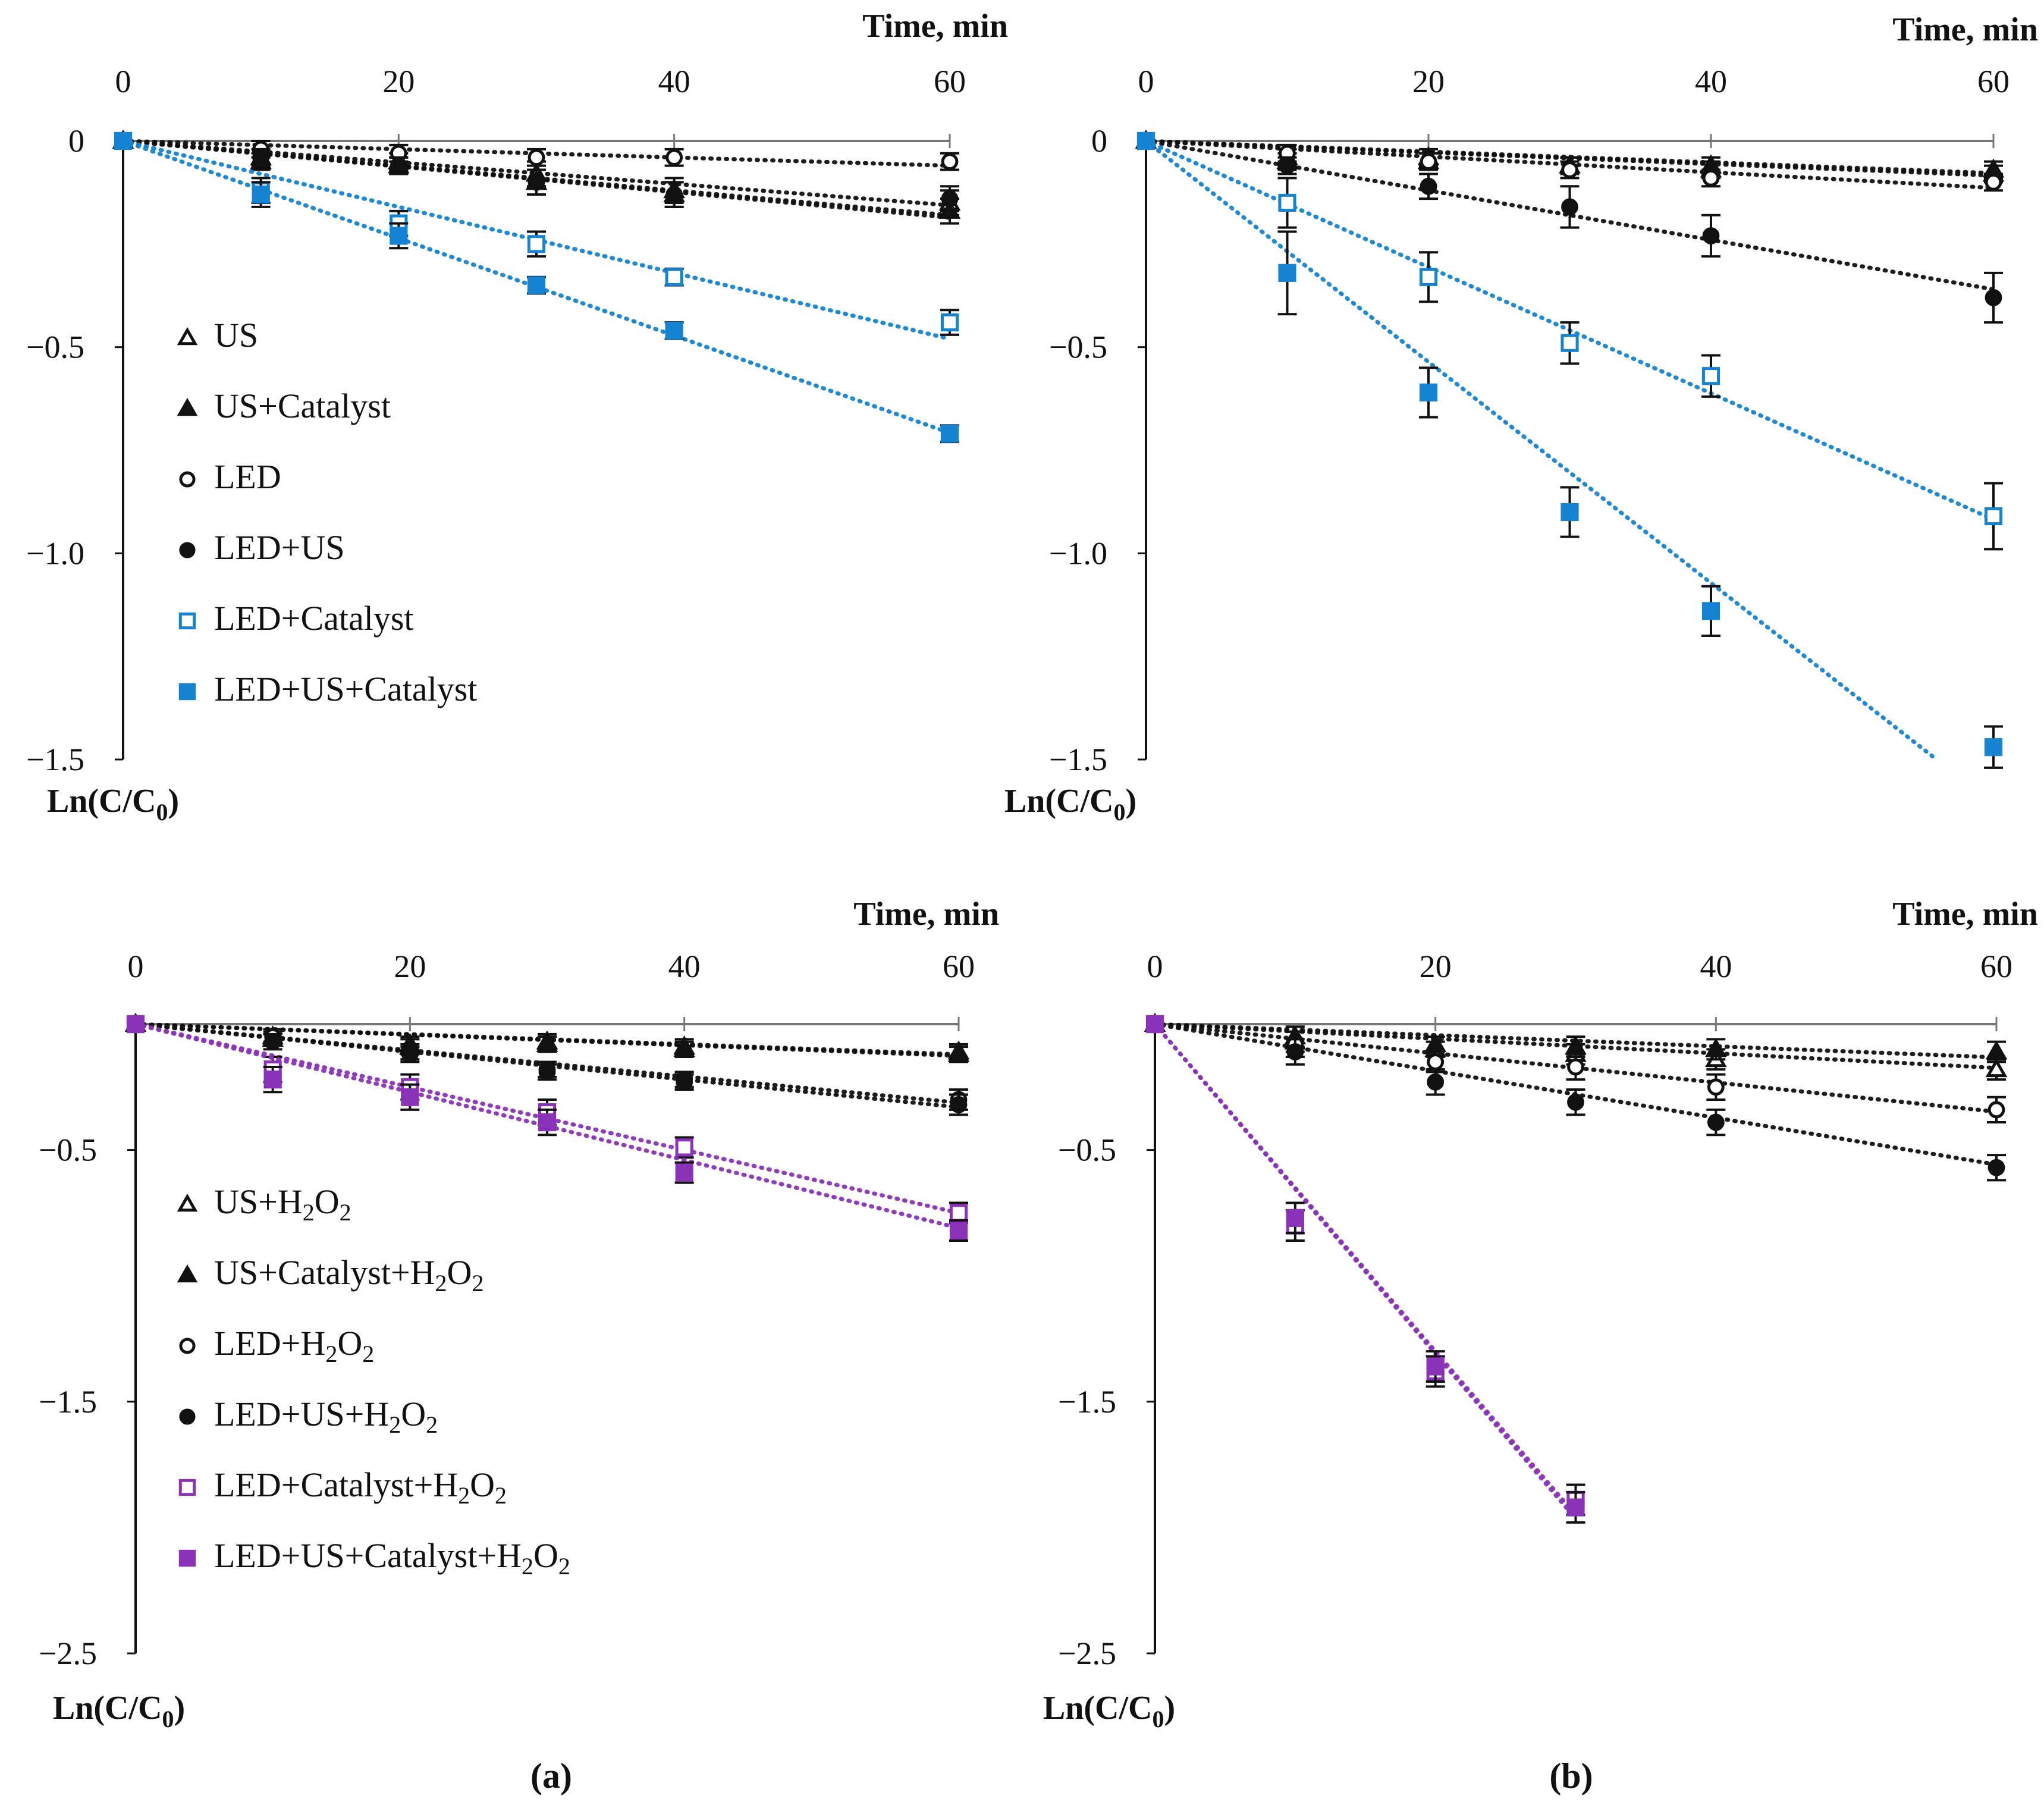 The height and width of the screenshot is (1808, 2044). Describe the element at coordinates (269, 1343) in the screenshot. I see `legend-label-main: LED+H` at that location.